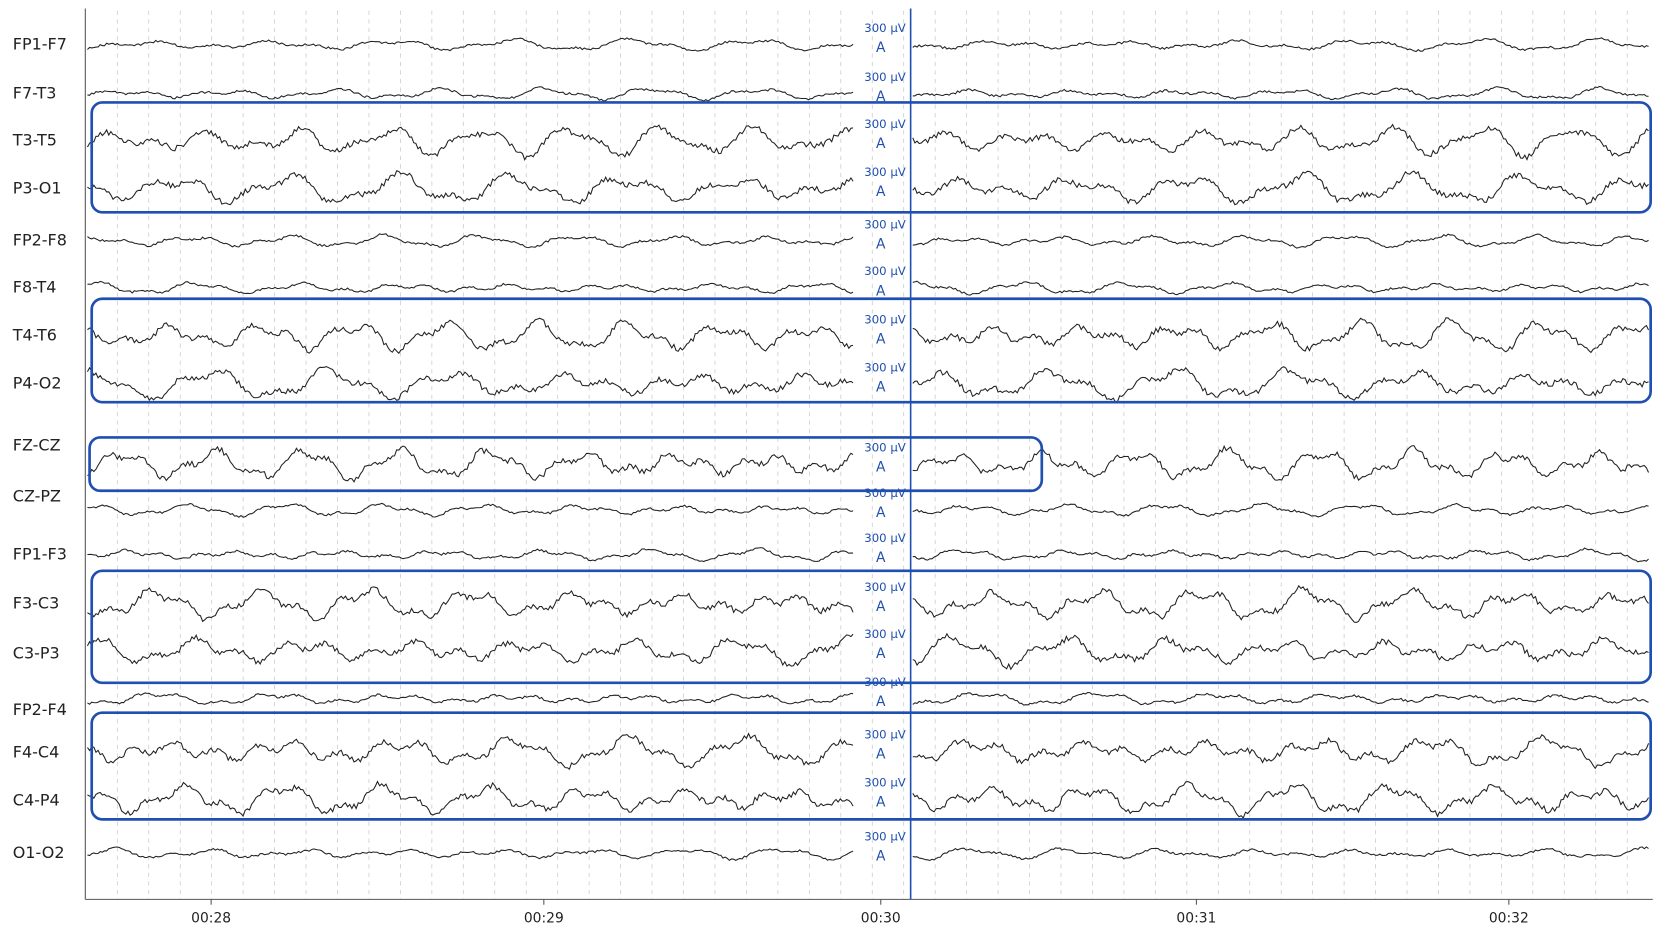 The height and width of the screenshot is (941, 1672). I want to click on time-label: 00:28, so click(211, 919).